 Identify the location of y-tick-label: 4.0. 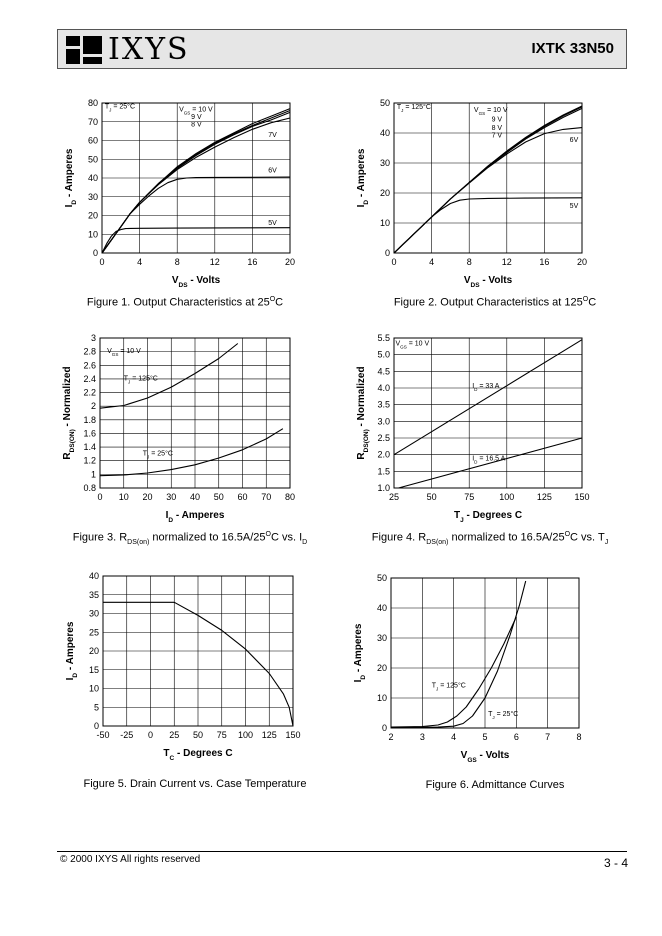
(383, 388).